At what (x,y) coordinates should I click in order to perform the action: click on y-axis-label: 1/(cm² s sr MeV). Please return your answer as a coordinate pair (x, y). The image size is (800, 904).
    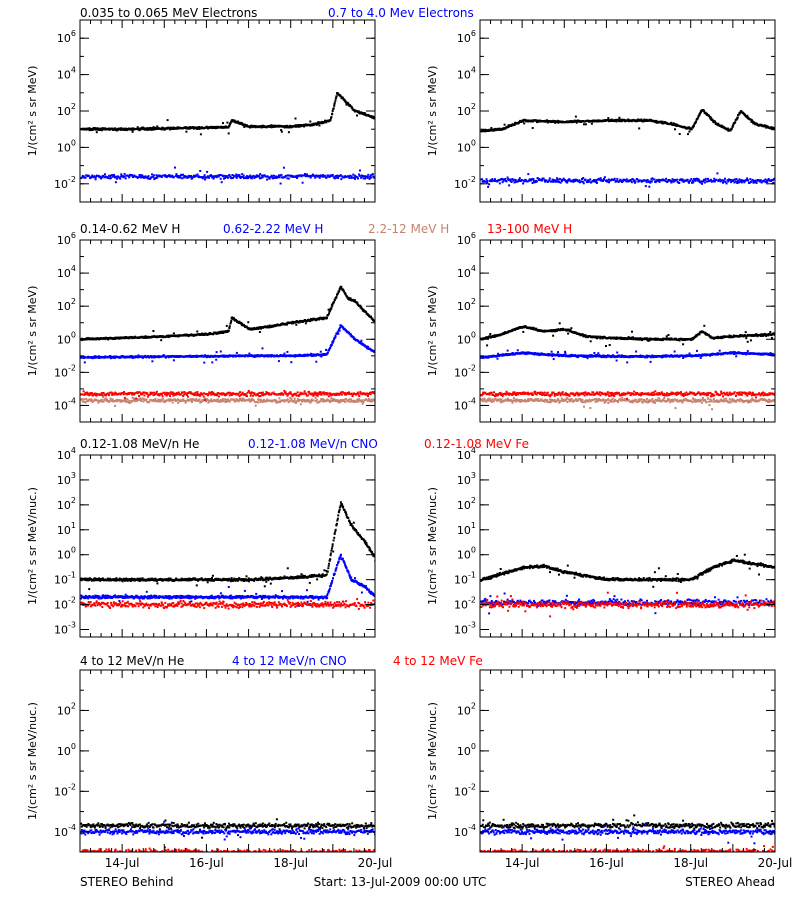
    Looking at the image, I should click on (32, 111).